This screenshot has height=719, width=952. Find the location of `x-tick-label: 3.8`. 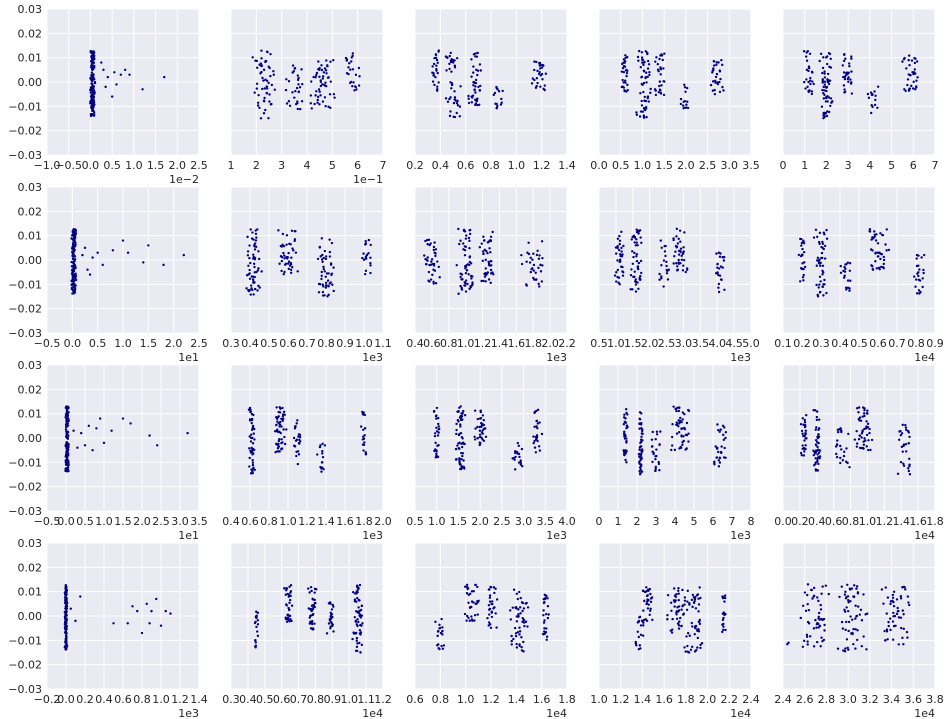

x-tick-label: 3.8 is located at coordinates (935, 699).